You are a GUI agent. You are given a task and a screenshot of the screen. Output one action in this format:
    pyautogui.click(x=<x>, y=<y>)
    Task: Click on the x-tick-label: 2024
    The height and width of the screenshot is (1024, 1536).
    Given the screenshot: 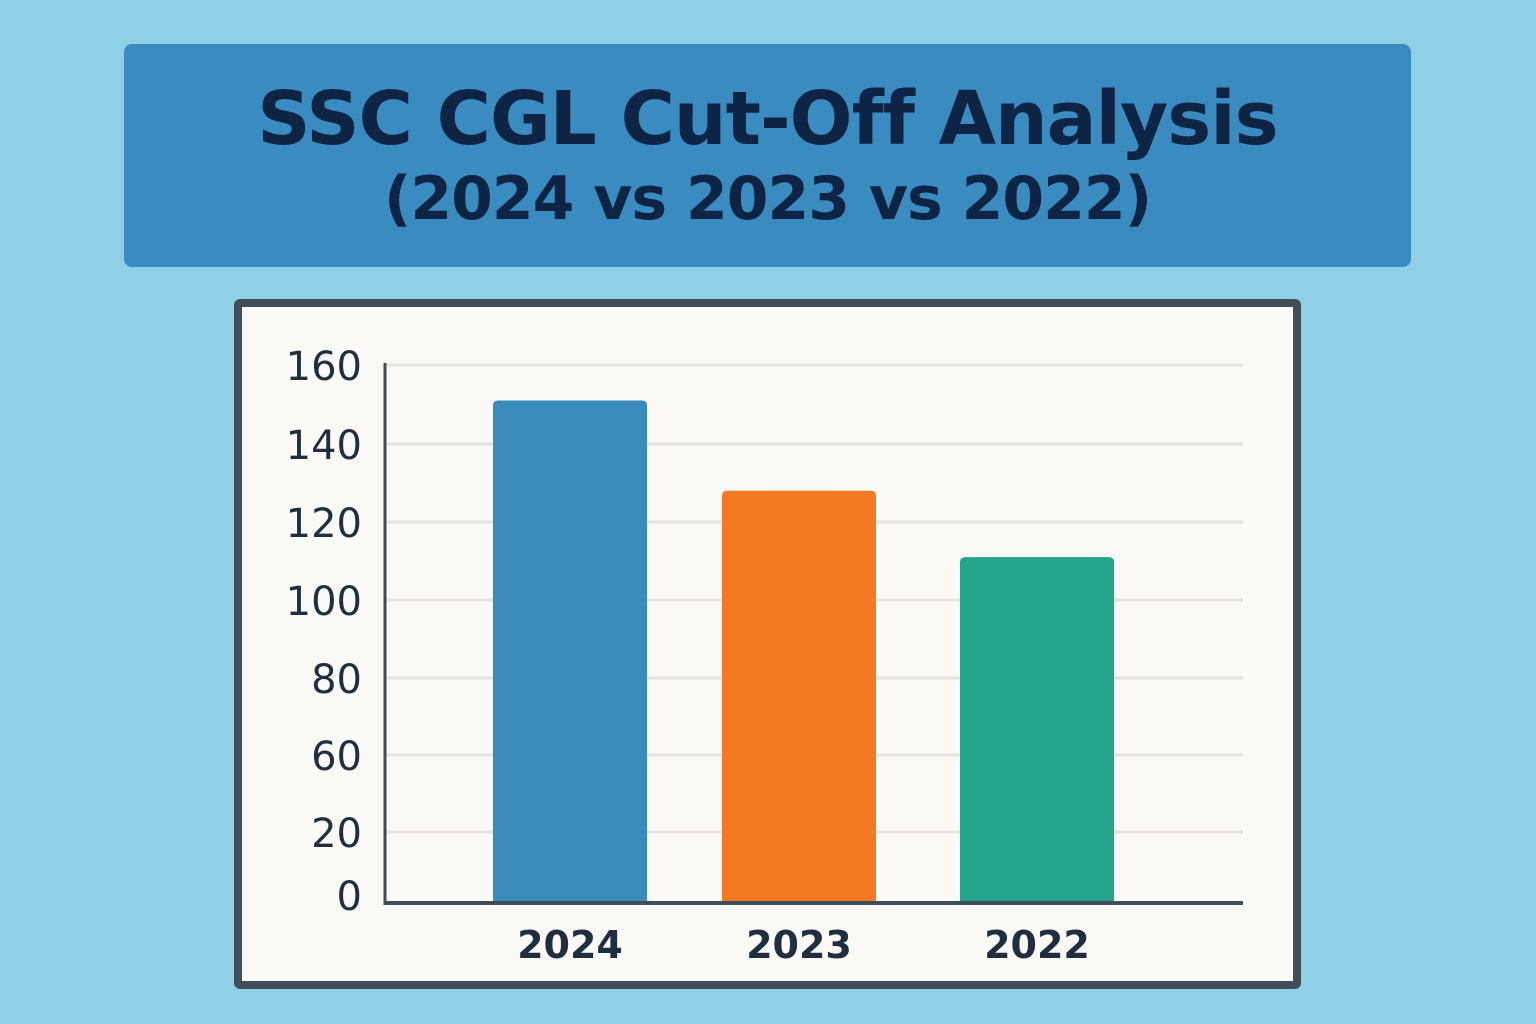 What is the action you would take?
    pyautogui.click(x=570, y=945)
    